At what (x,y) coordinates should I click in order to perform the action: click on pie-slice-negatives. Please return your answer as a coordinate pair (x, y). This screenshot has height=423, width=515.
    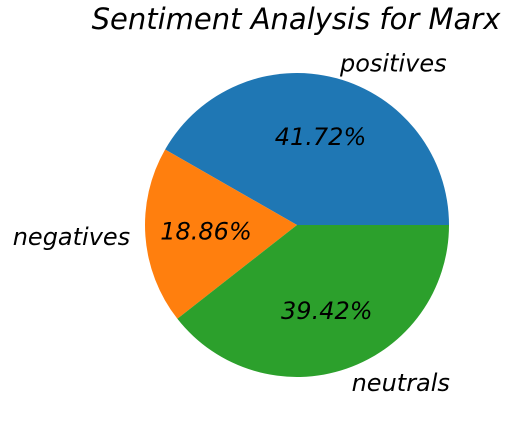
    Looking at the image, I should click on (221, 234).